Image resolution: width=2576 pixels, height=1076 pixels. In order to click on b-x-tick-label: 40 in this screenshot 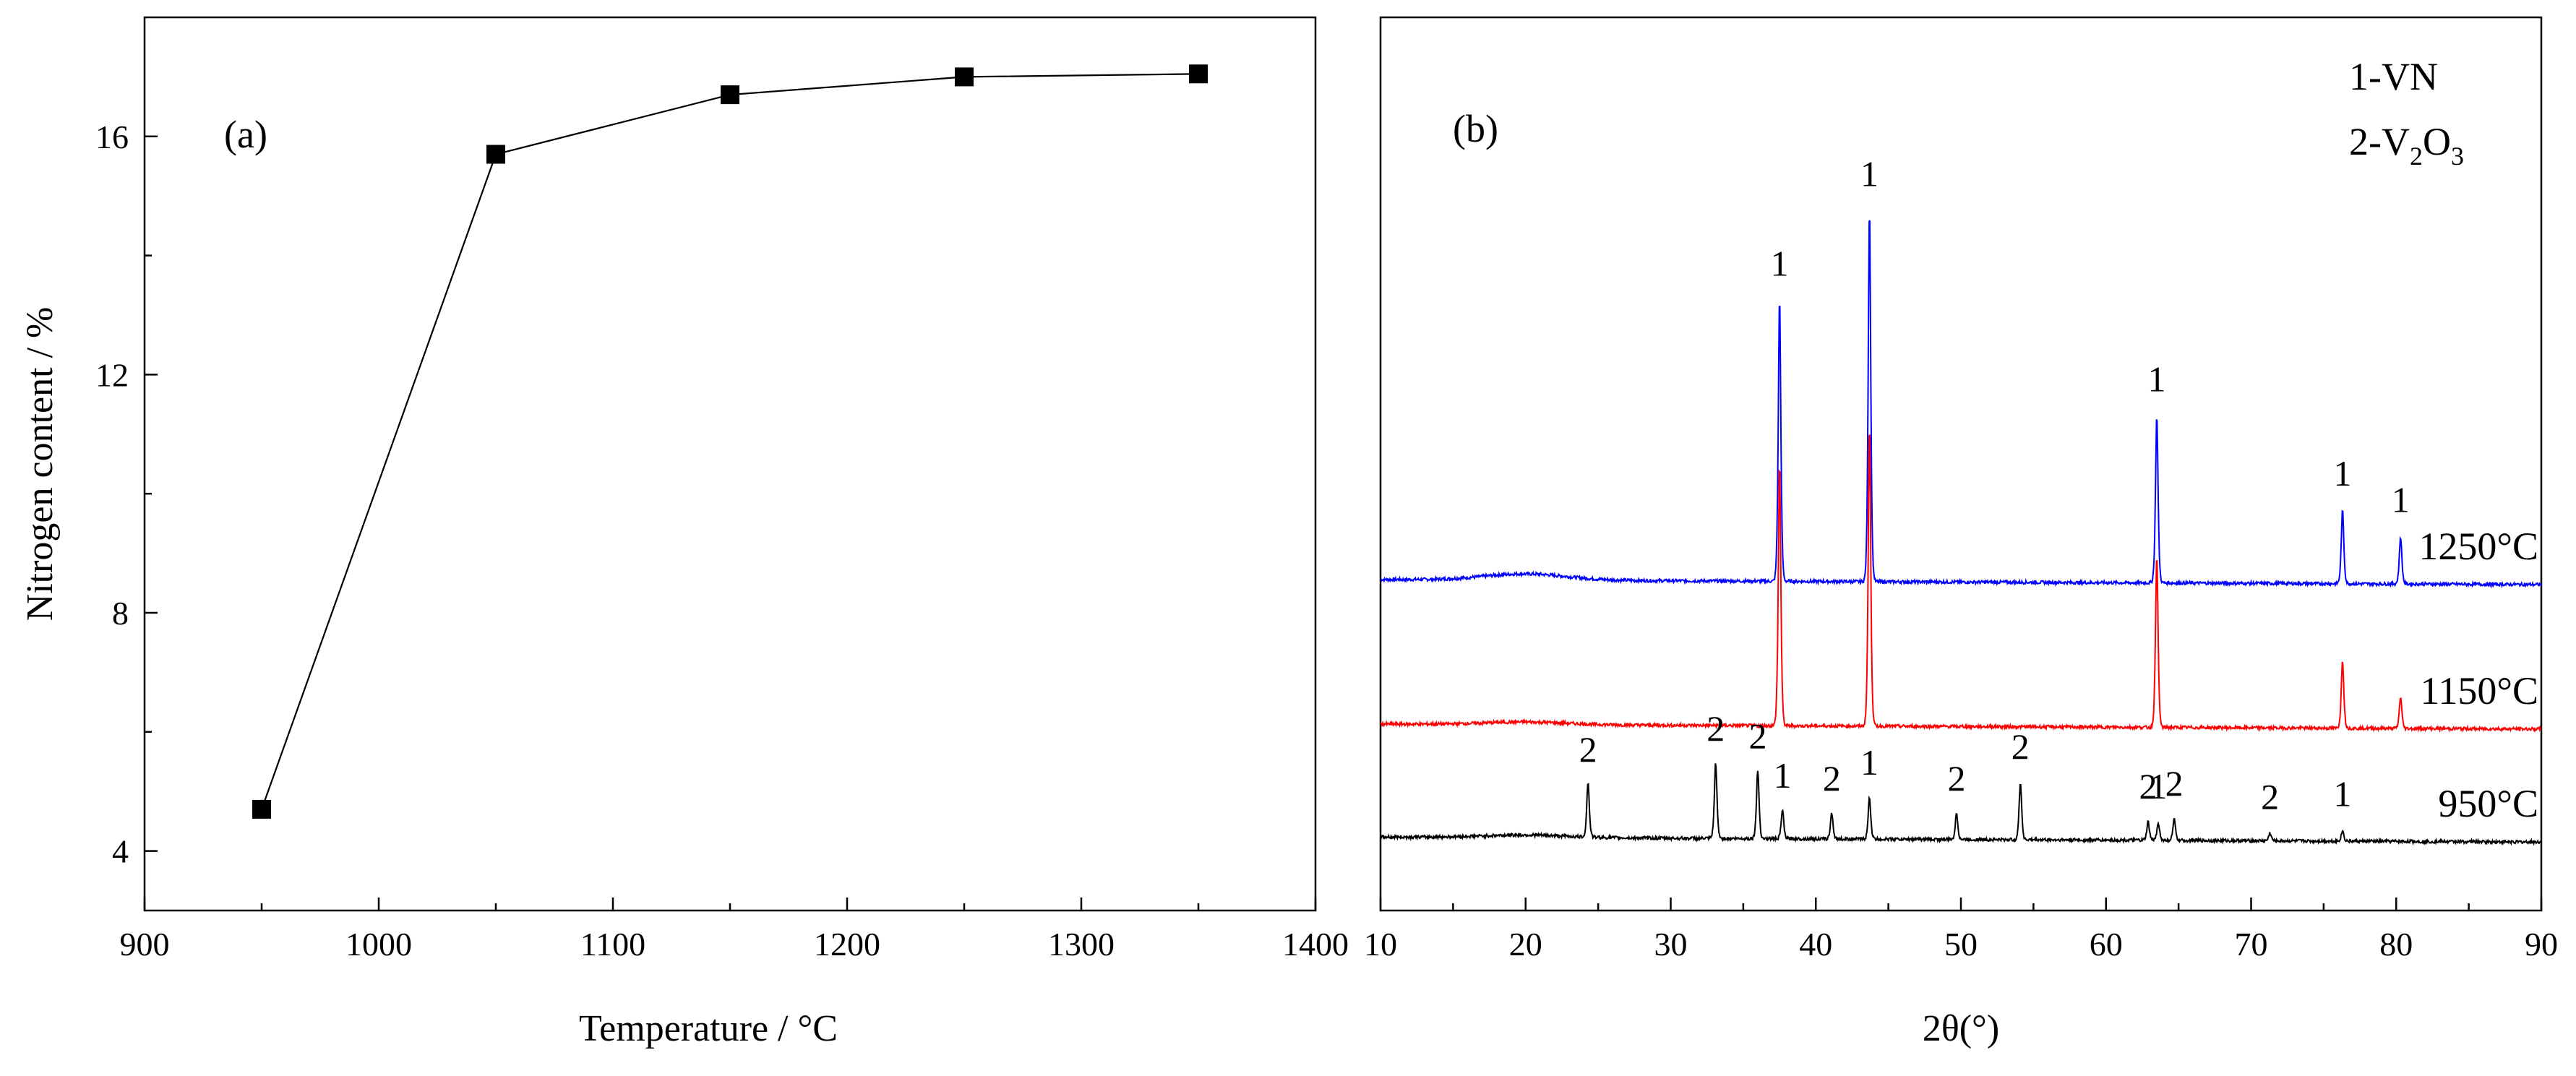, I will do `click(1816, 944)`.